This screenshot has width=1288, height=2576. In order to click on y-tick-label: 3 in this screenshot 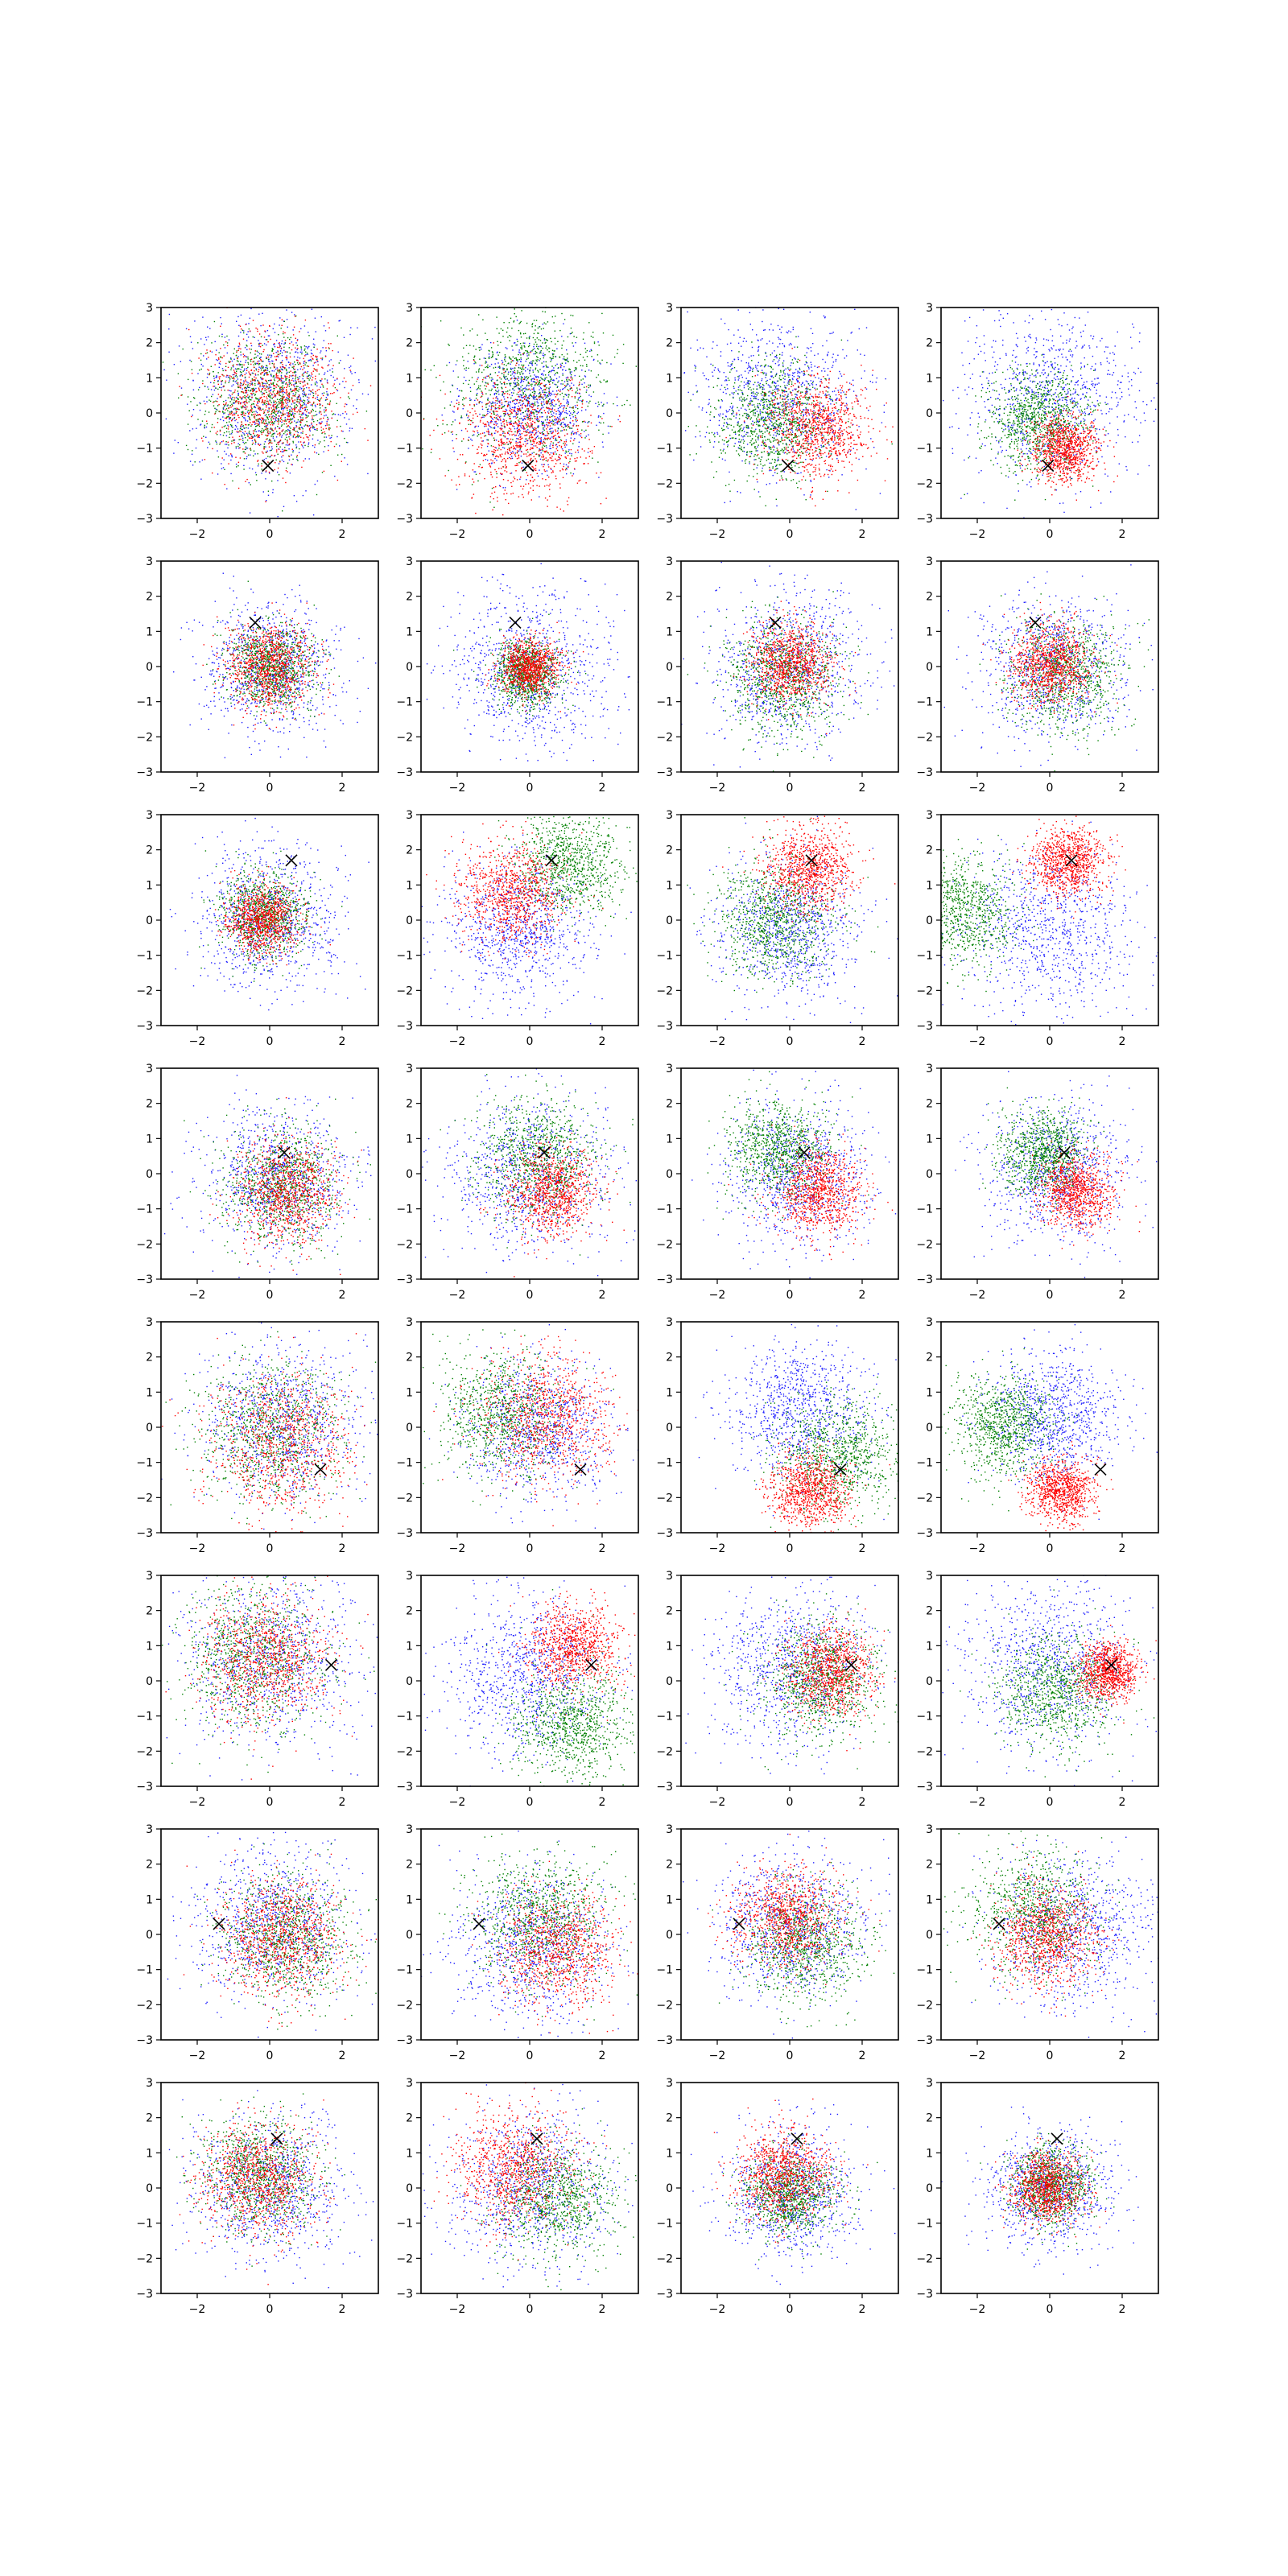, I will do `click(149, 308)`.